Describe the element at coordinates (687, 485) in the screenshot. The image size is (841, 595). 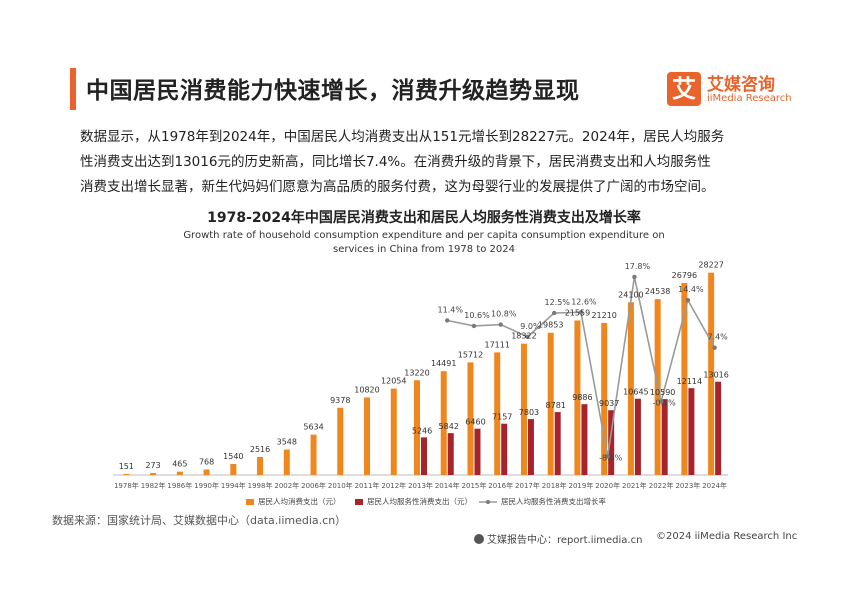
I see `x-tick-label: 2023年` at that location.